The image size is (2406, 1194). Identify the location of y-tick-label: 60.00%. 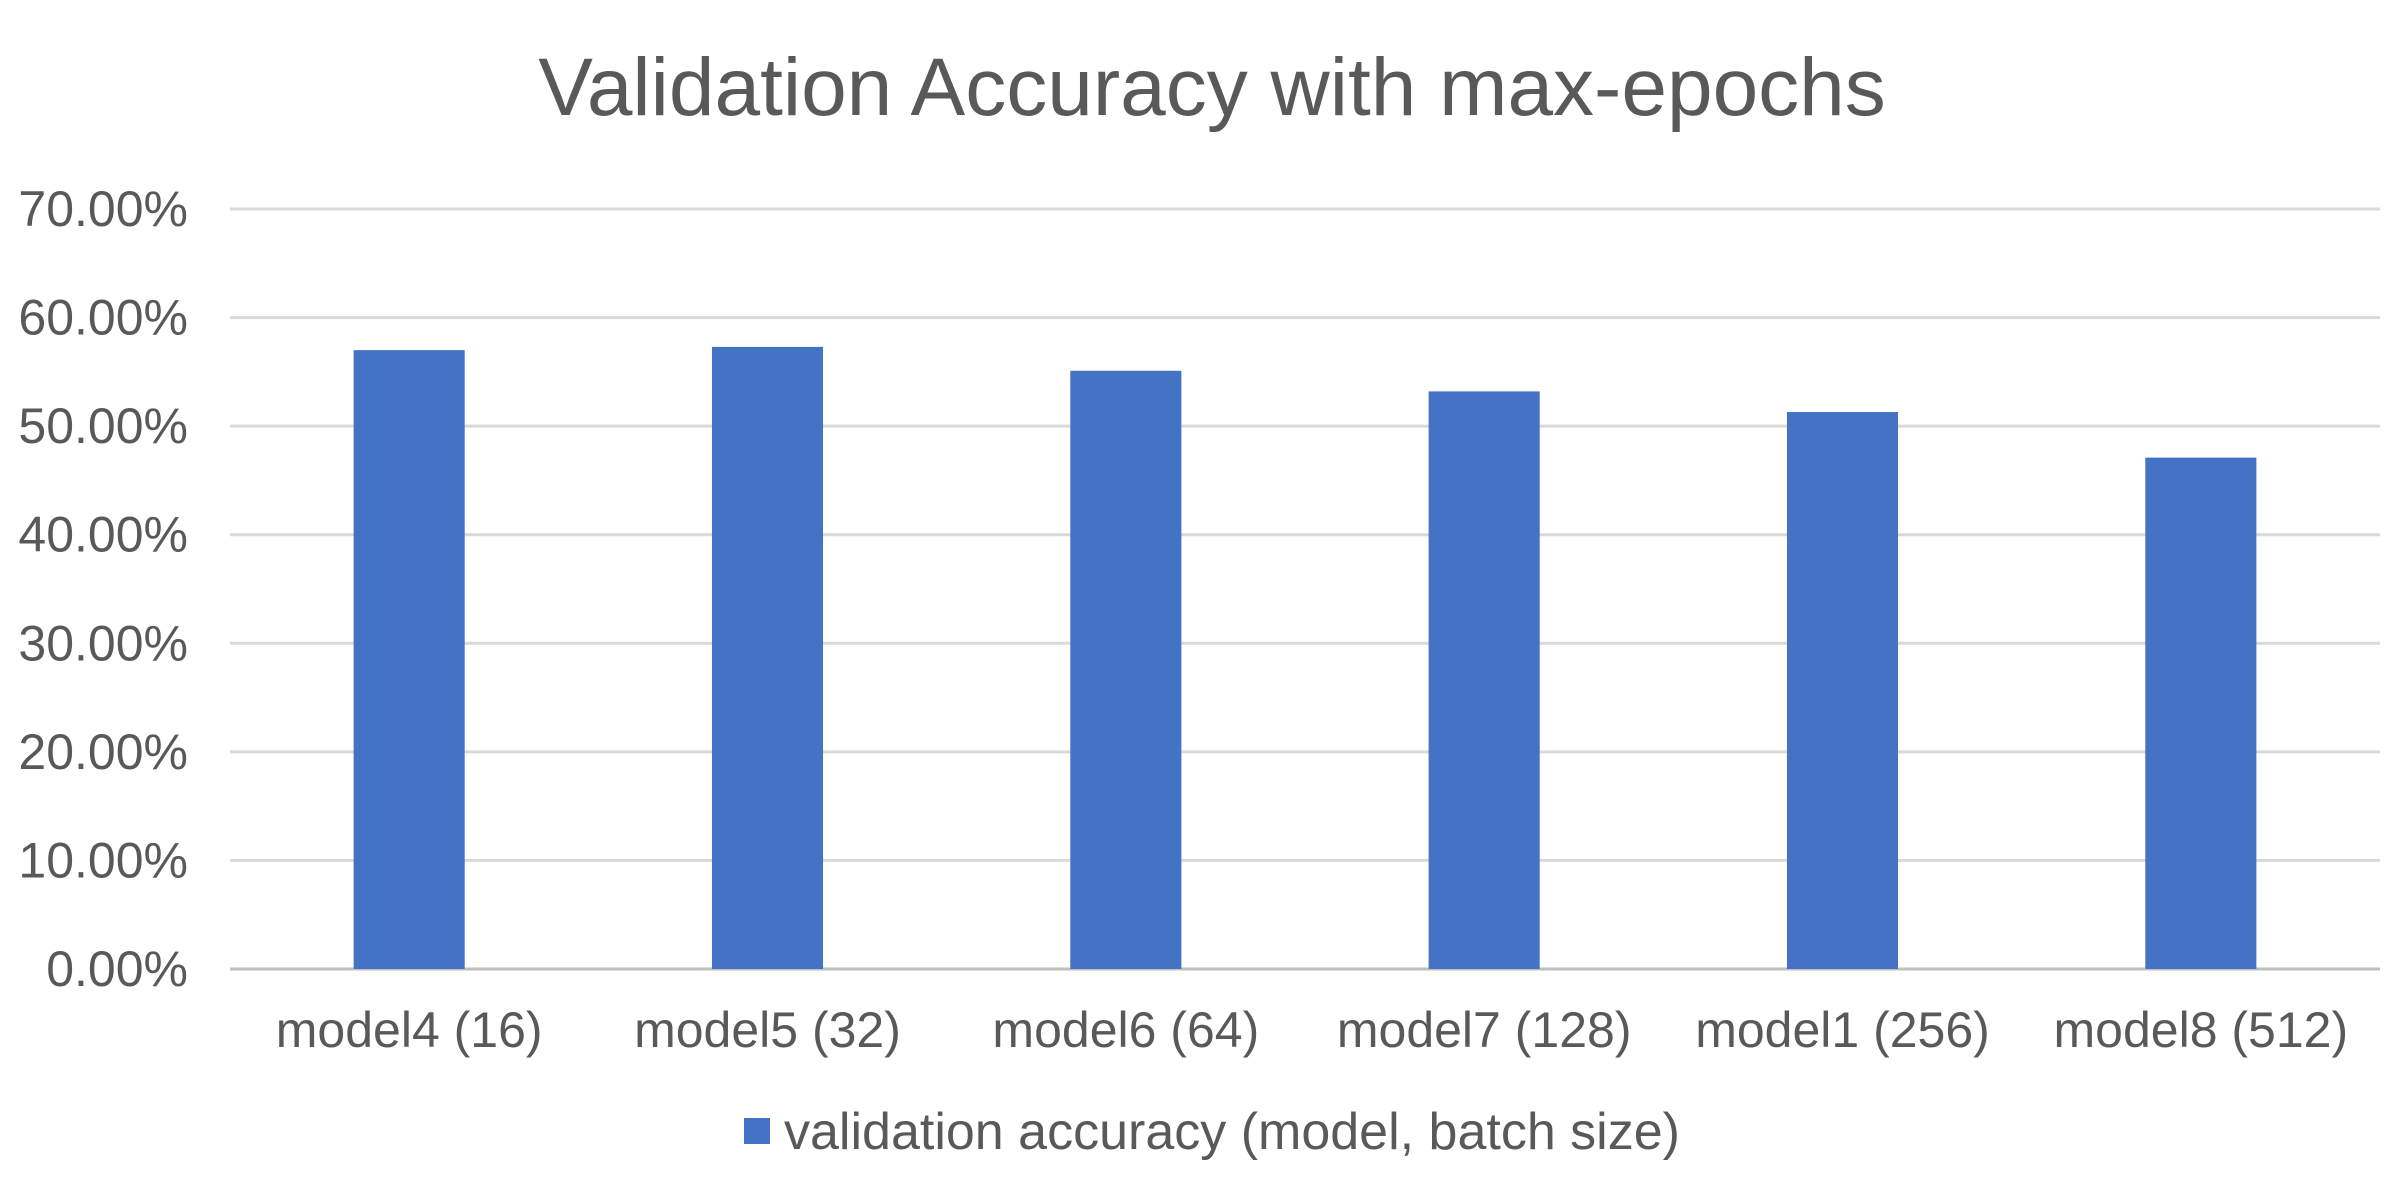
(103, 318).